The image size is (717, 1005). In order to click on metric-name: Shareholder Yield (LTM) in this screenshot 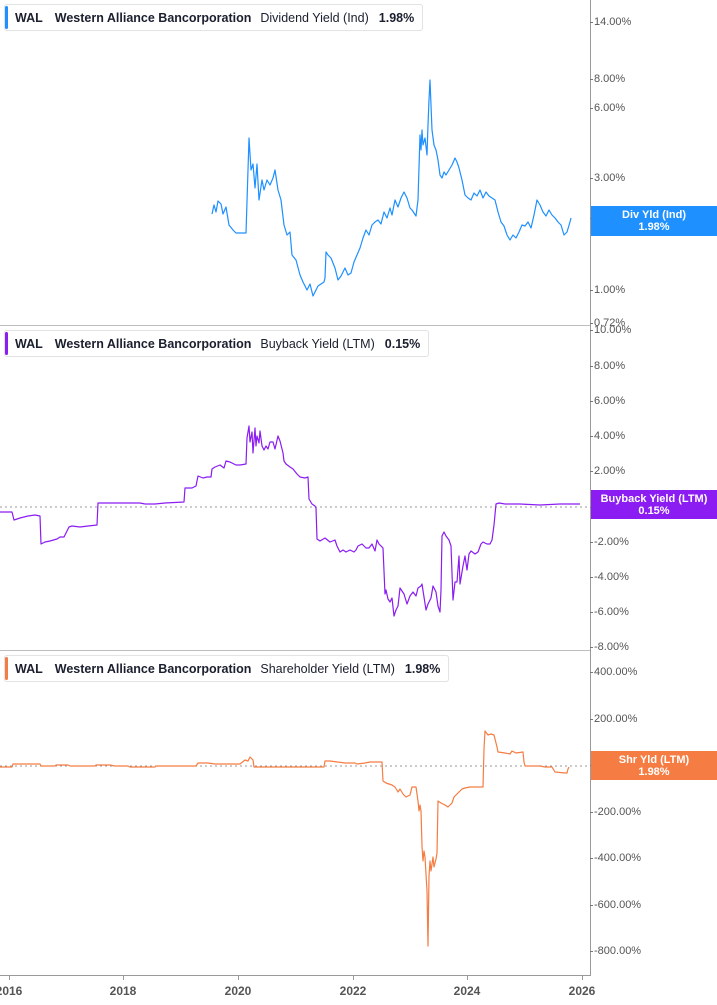, I will do `click(327, 668)`.